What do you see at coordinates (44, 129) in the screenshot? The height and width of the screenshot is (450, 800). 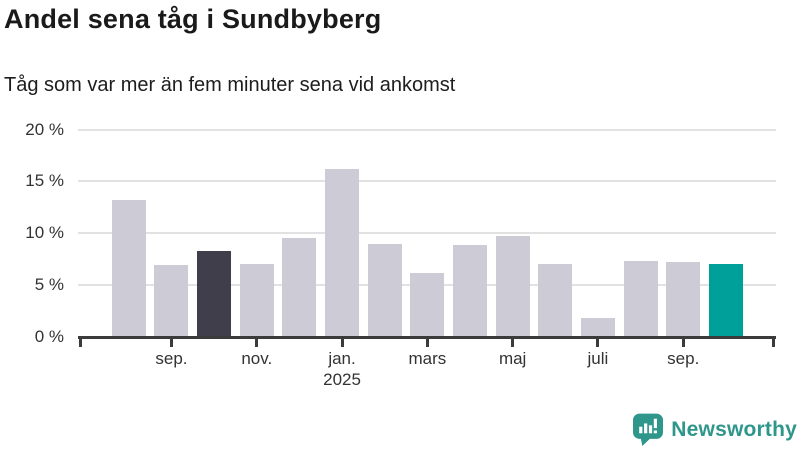 I see `y-axis-label: 20 %` at bounding box center [44, 129].